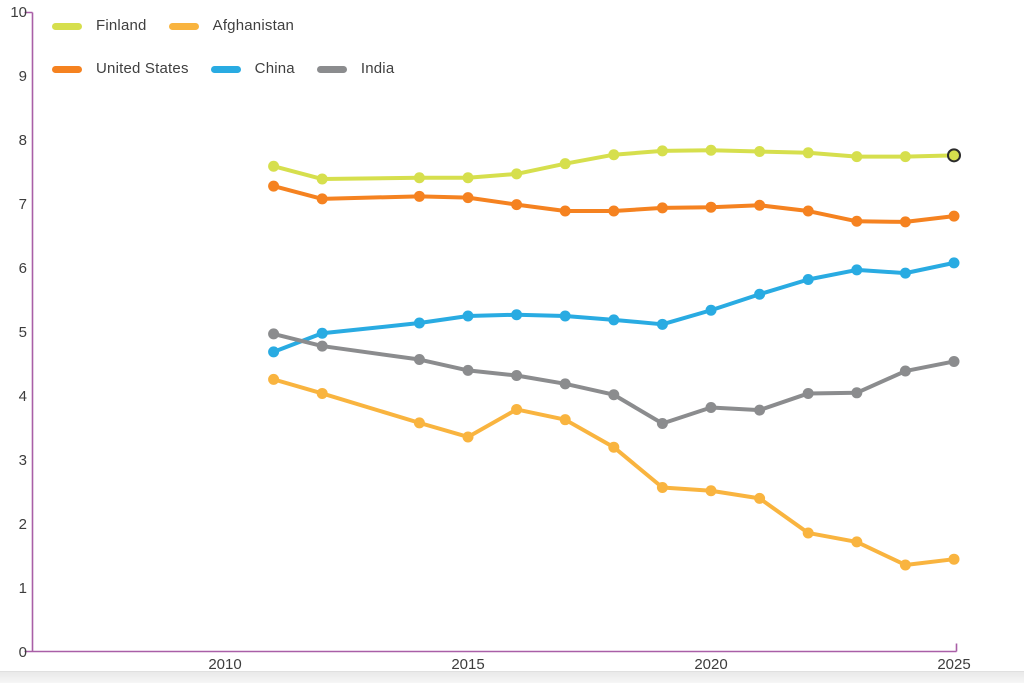 This screenshot has height=683, width=1024. I want to click on data-point-afghanistan-2017, so click(565, 420).